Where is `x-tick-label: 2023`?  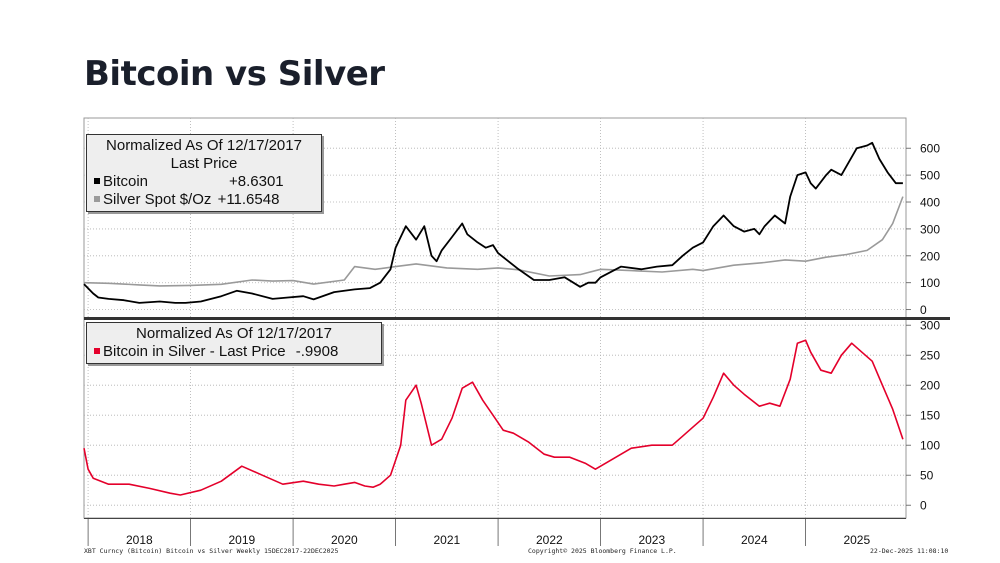
x-tick-label: 2023 is located at coordinates (651, 540).